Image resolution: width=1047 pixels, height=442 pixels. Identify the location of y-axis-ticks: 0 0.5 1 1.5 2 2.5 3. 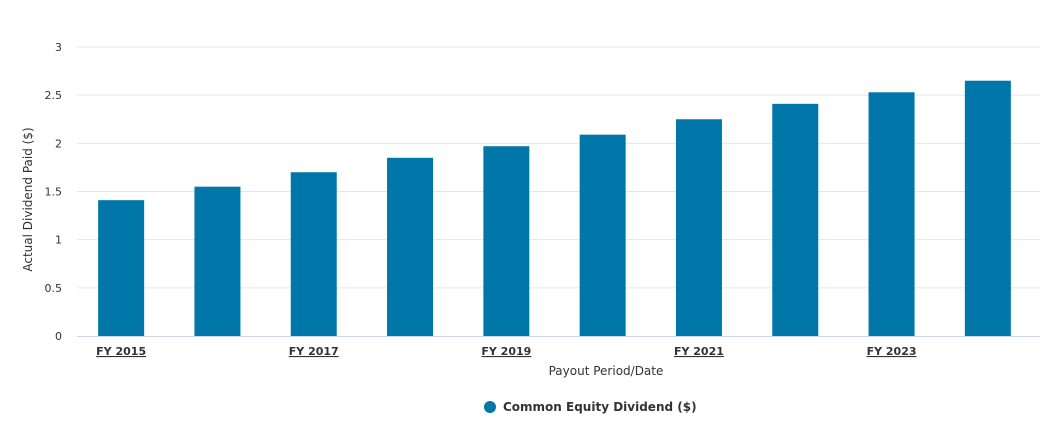
(54, 192).